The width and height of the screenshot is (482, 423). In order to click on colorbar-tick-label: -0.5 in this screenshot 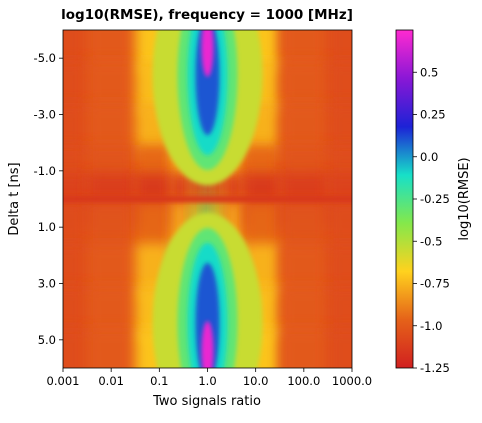, I will do `click(431, 241)`.